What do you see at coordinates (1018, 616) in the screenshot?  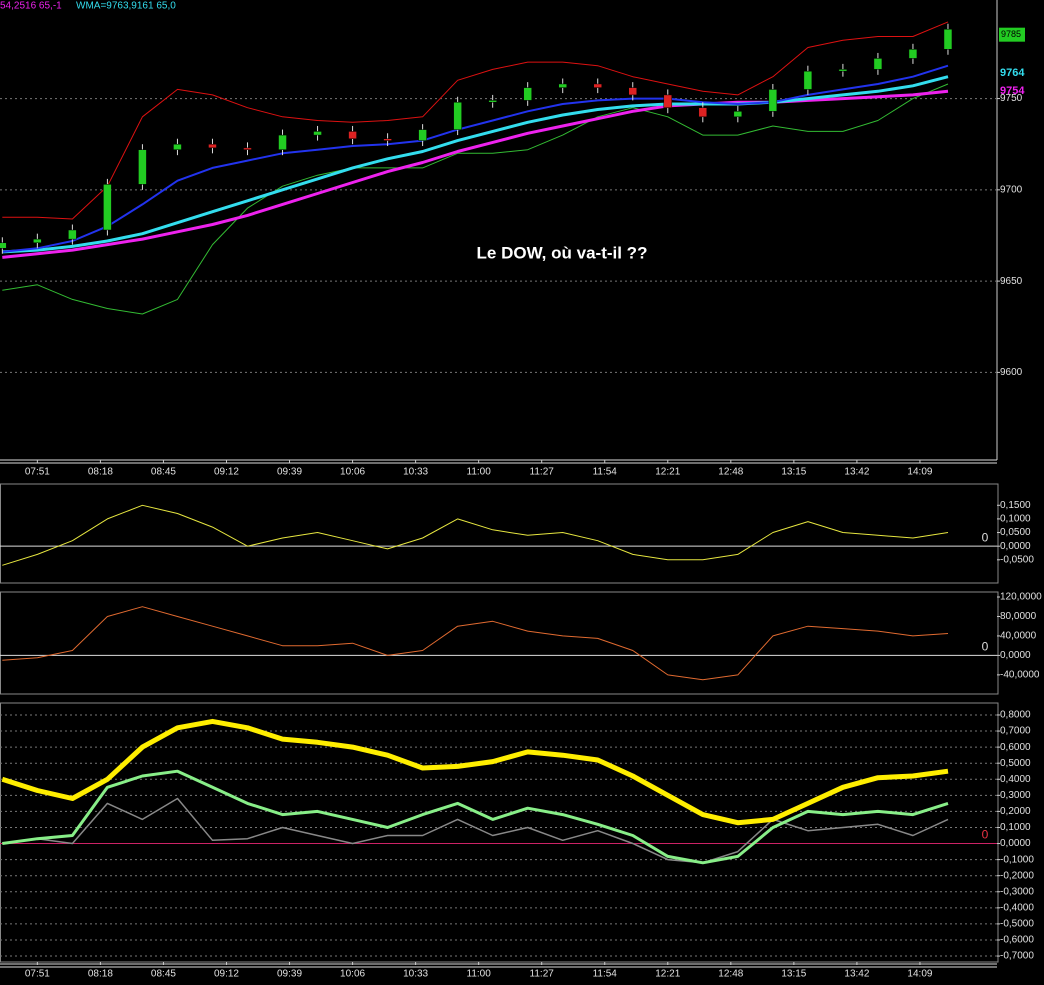 I see `y-tick-label: 80,0000` at bounding box center [1018, 616].